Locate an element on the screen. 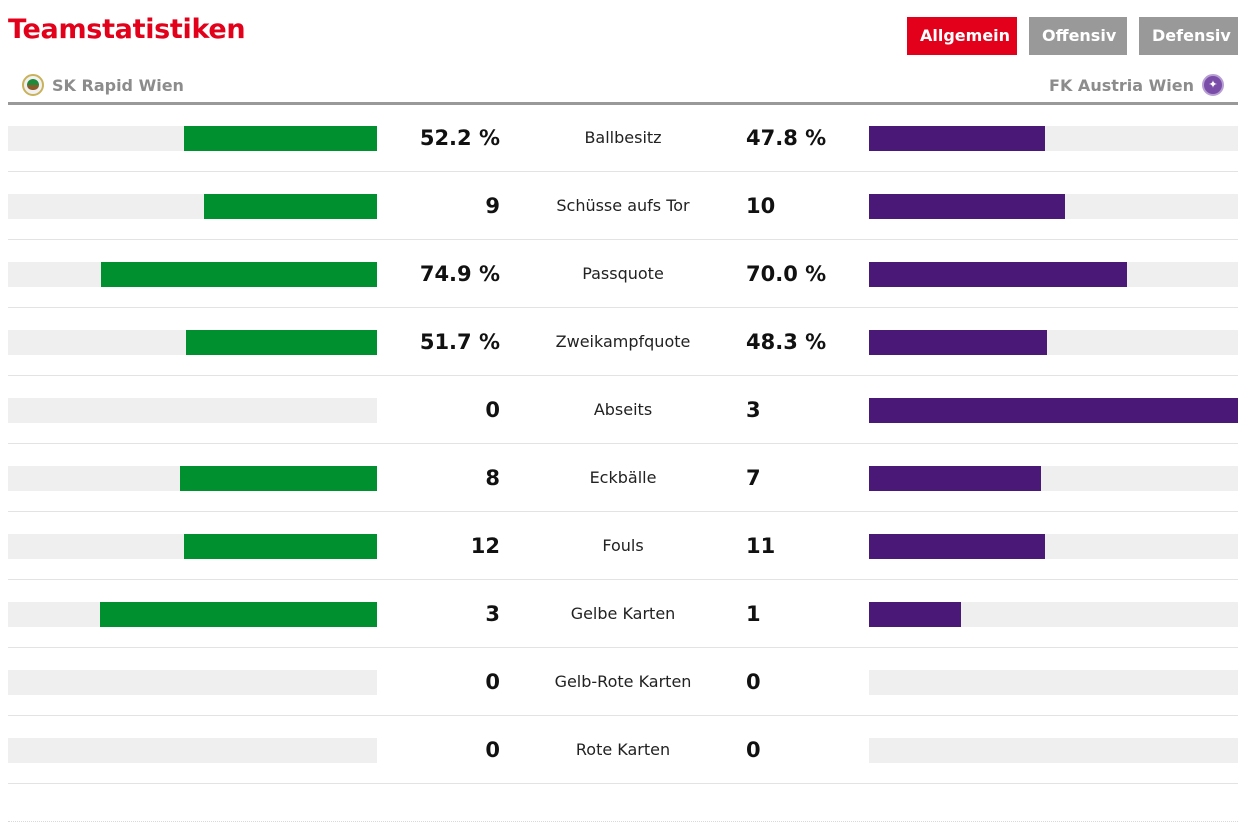 The width and height of the screenshot is (1258, 823). stat-label: Gelb-Rote Karten is located at coordinates (623, 681).